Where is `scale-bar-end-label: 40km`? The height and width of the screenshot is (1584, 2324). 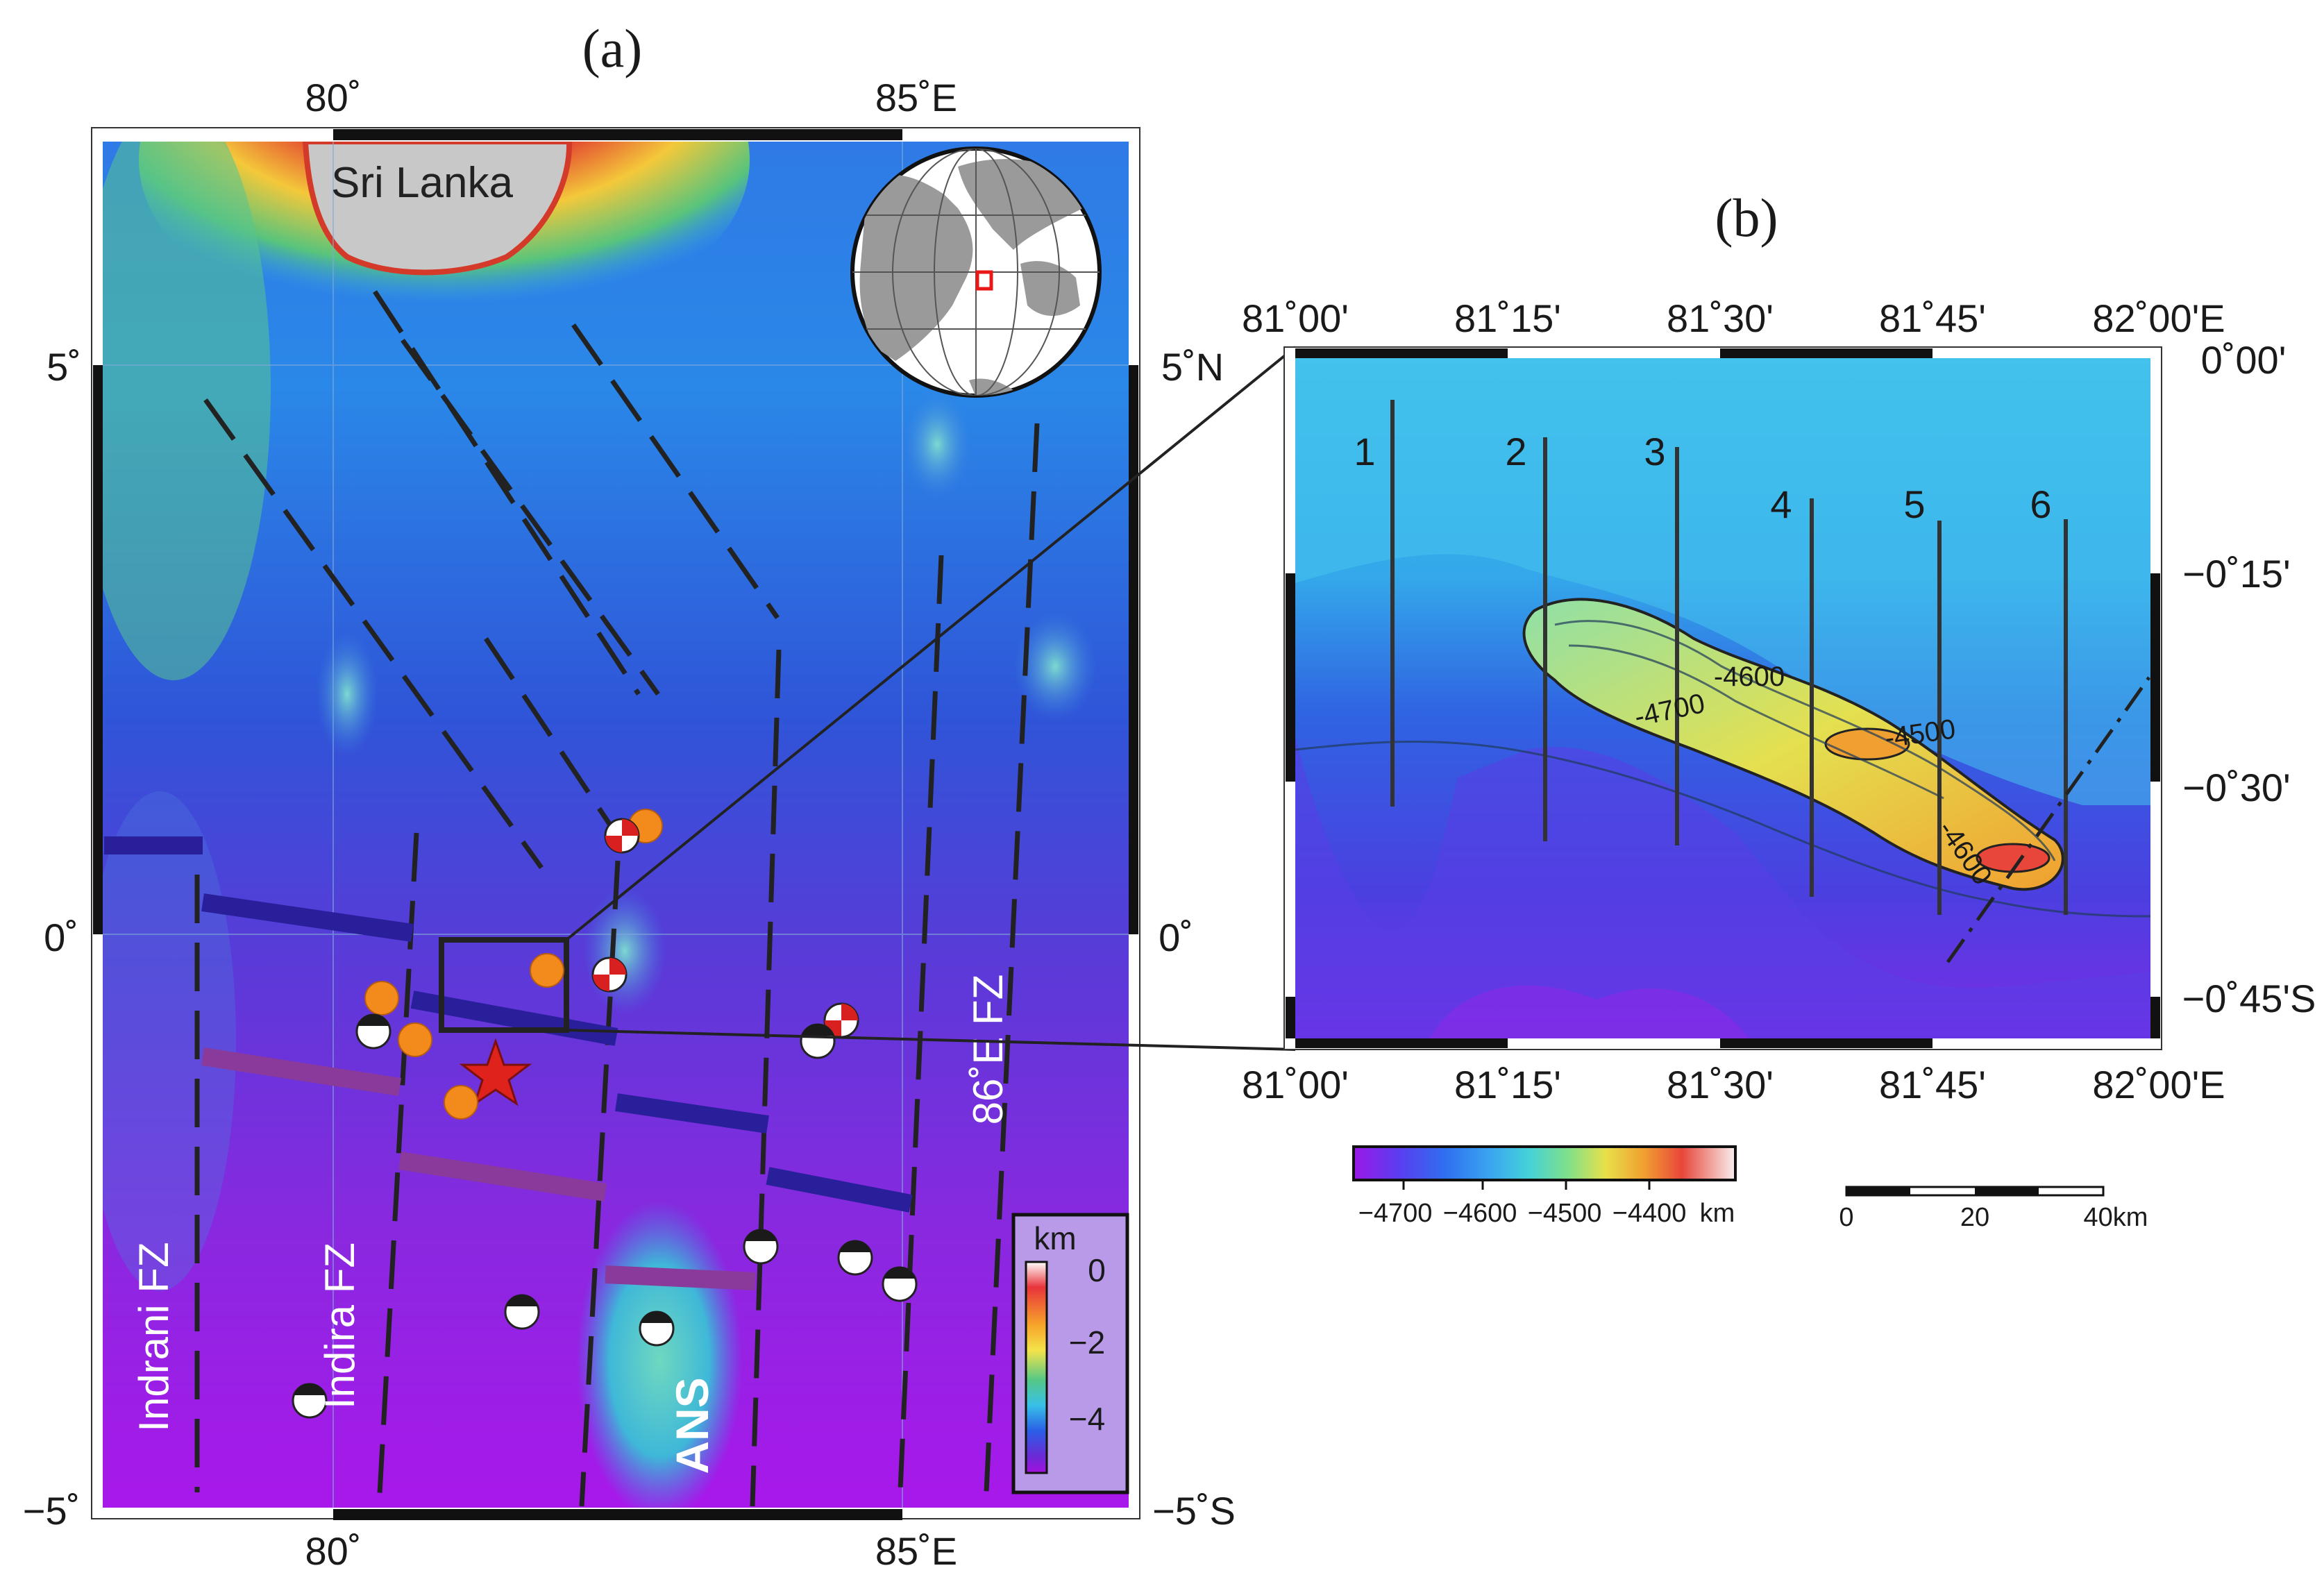 scale-bar-end-label: 40km is located at coordinates (2116, 1218).